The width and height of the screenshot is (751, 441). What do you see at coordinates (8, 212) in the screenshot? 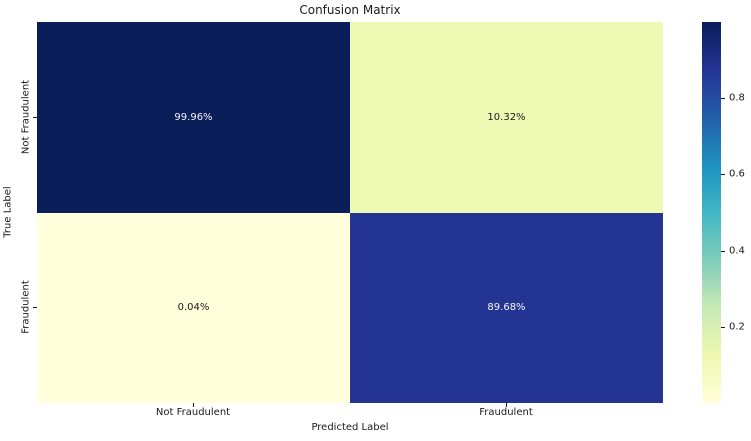
I see `y-axis-label: True Label` at bounding box center [8, 212].